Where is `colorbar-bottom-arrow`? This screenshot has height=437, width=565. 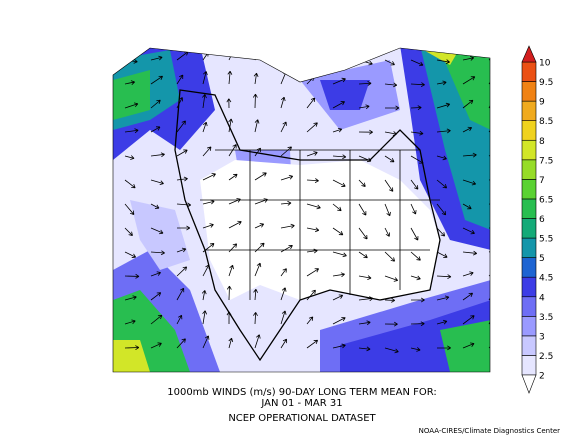 colorbar-bottom-arrow is located at coordinates (529, 384).